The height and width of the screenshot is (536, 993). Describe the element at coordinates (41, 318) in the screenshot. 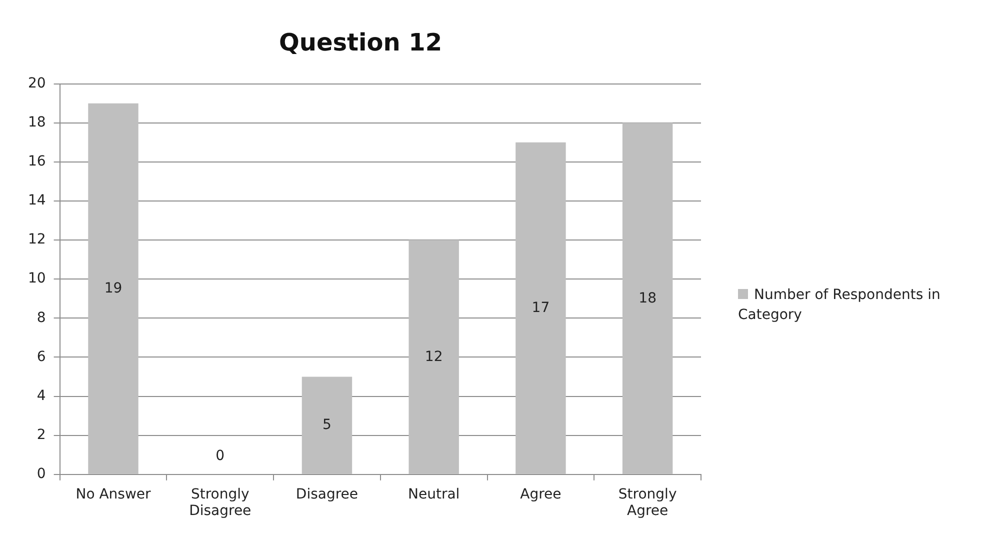

I see `y-tick-label: 8` at that location.